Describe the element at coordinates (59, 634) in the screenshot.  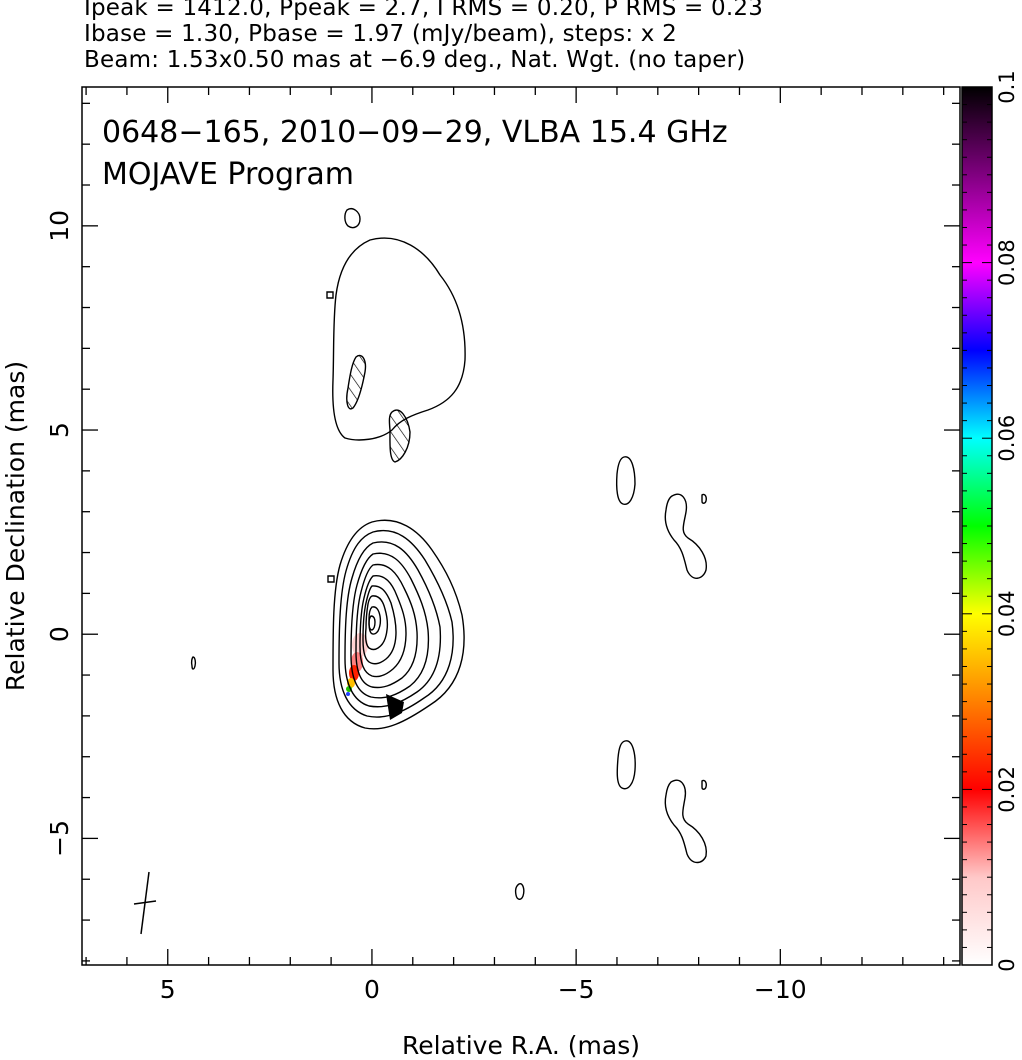
I see `y-tick-label: 0` at that location.